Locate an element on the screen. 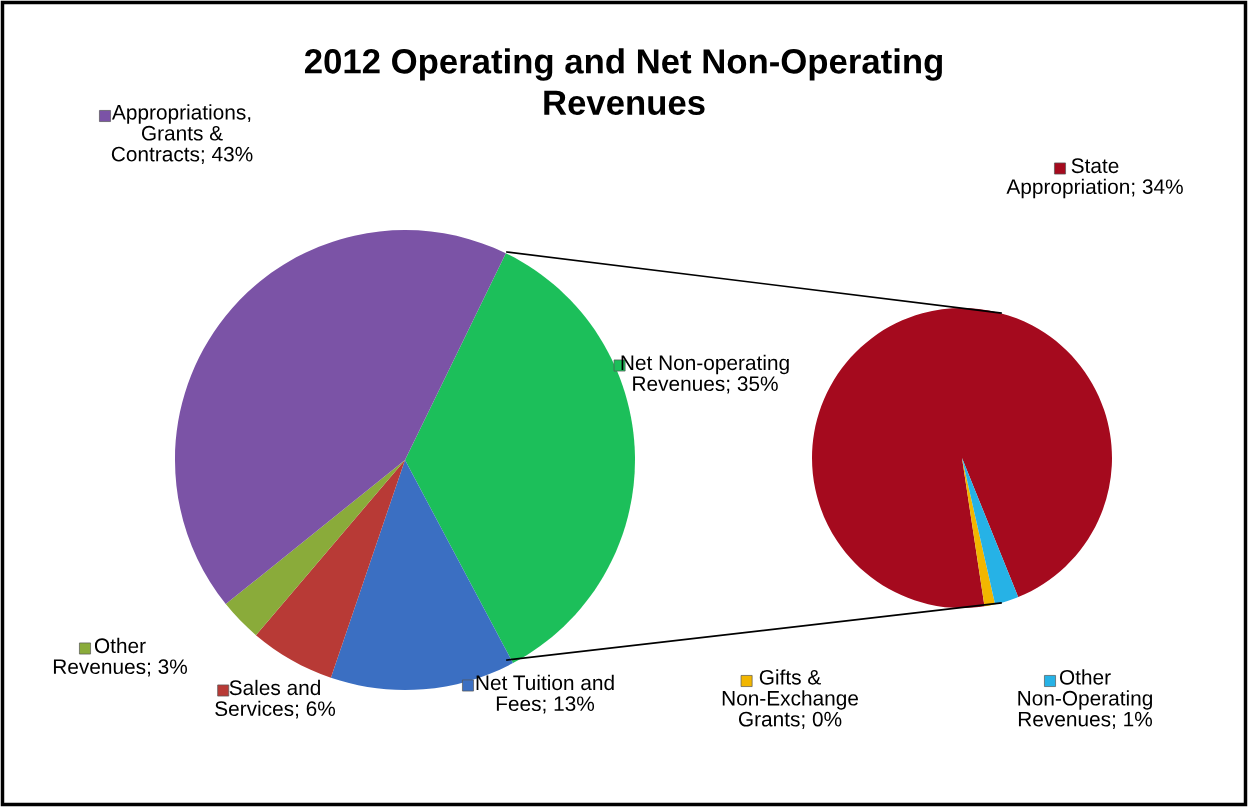 The image size is (1248, 807). legend-label: Sales and Services; 6% is located at coordinates (275, 699).